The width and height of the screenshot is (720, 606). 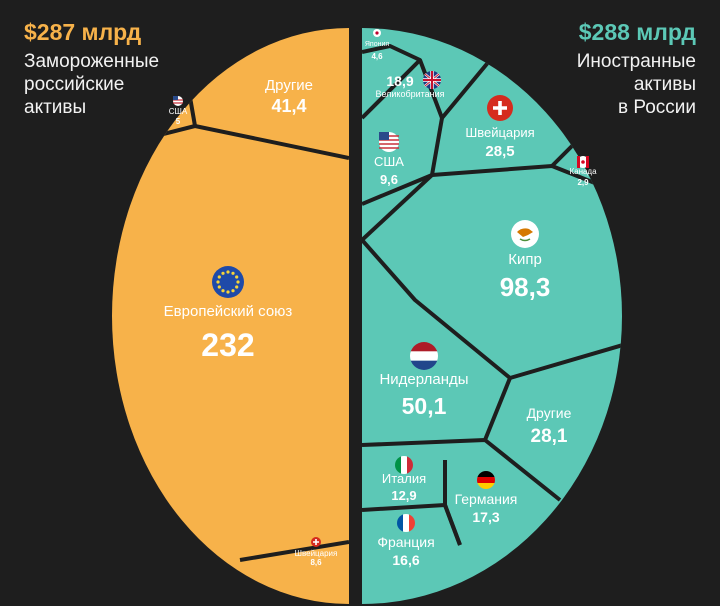 I want to click on cell-1-4-name-label: Великобритания, so click(x=409, y=94).